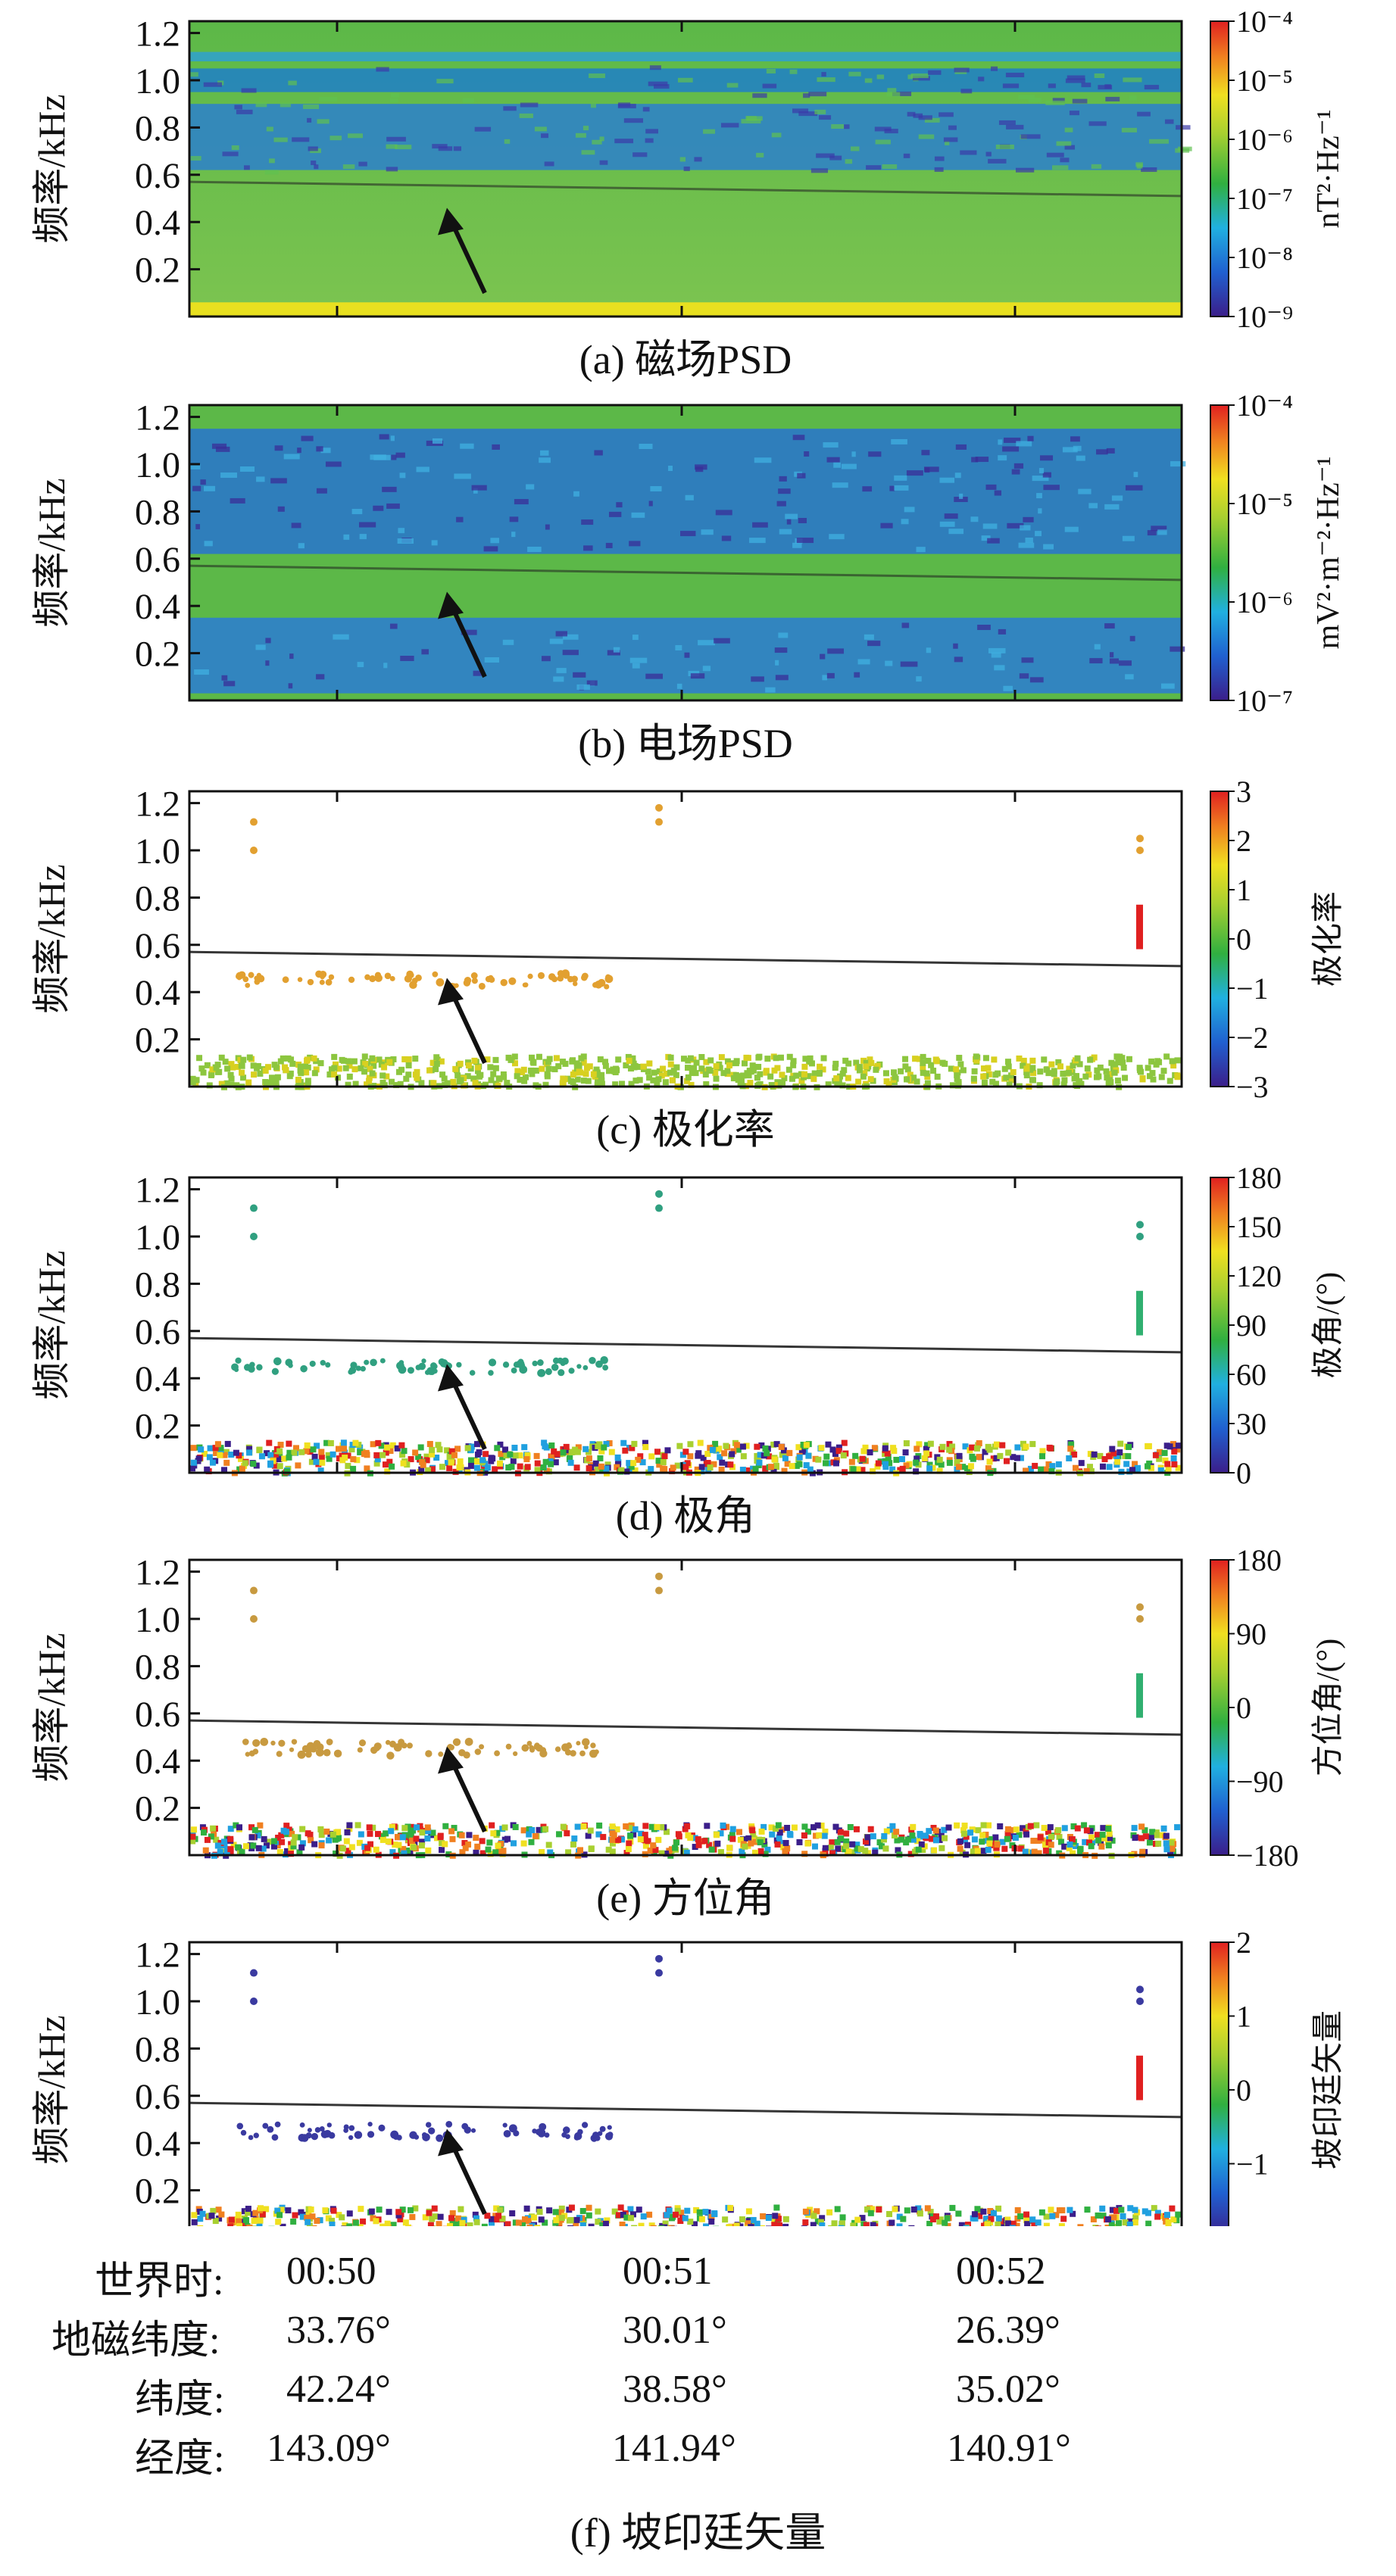  Describe the element at coordinates (1252, 2164) in the screenshot. I see `colorbar-tick-label: −1` at that location.